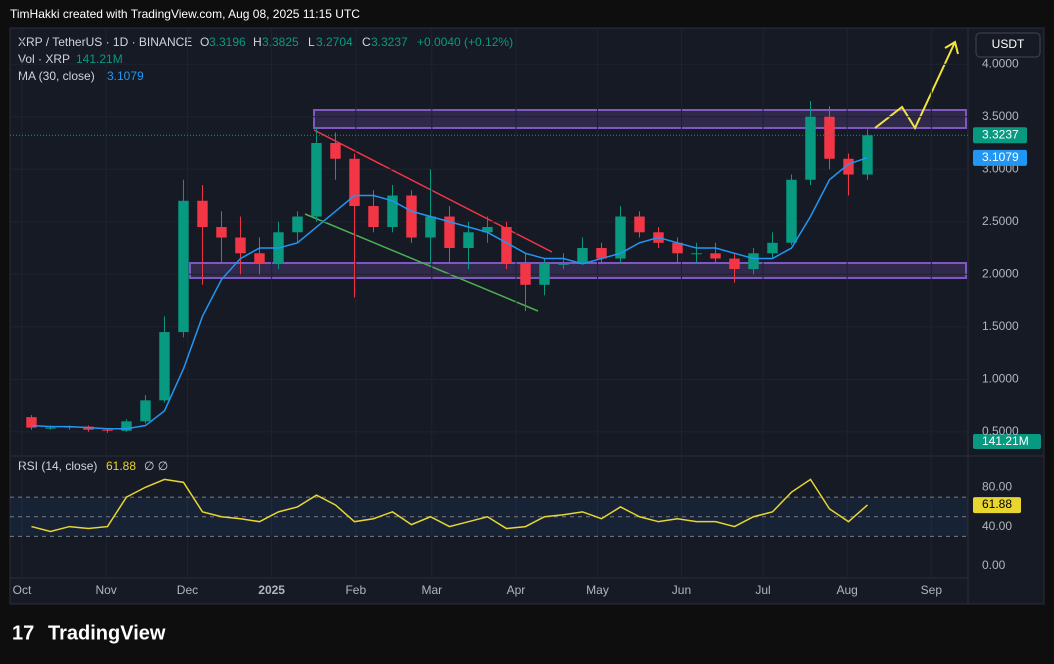  I want to click on rsi-icons: ∅ ∅, so click(156, 466).